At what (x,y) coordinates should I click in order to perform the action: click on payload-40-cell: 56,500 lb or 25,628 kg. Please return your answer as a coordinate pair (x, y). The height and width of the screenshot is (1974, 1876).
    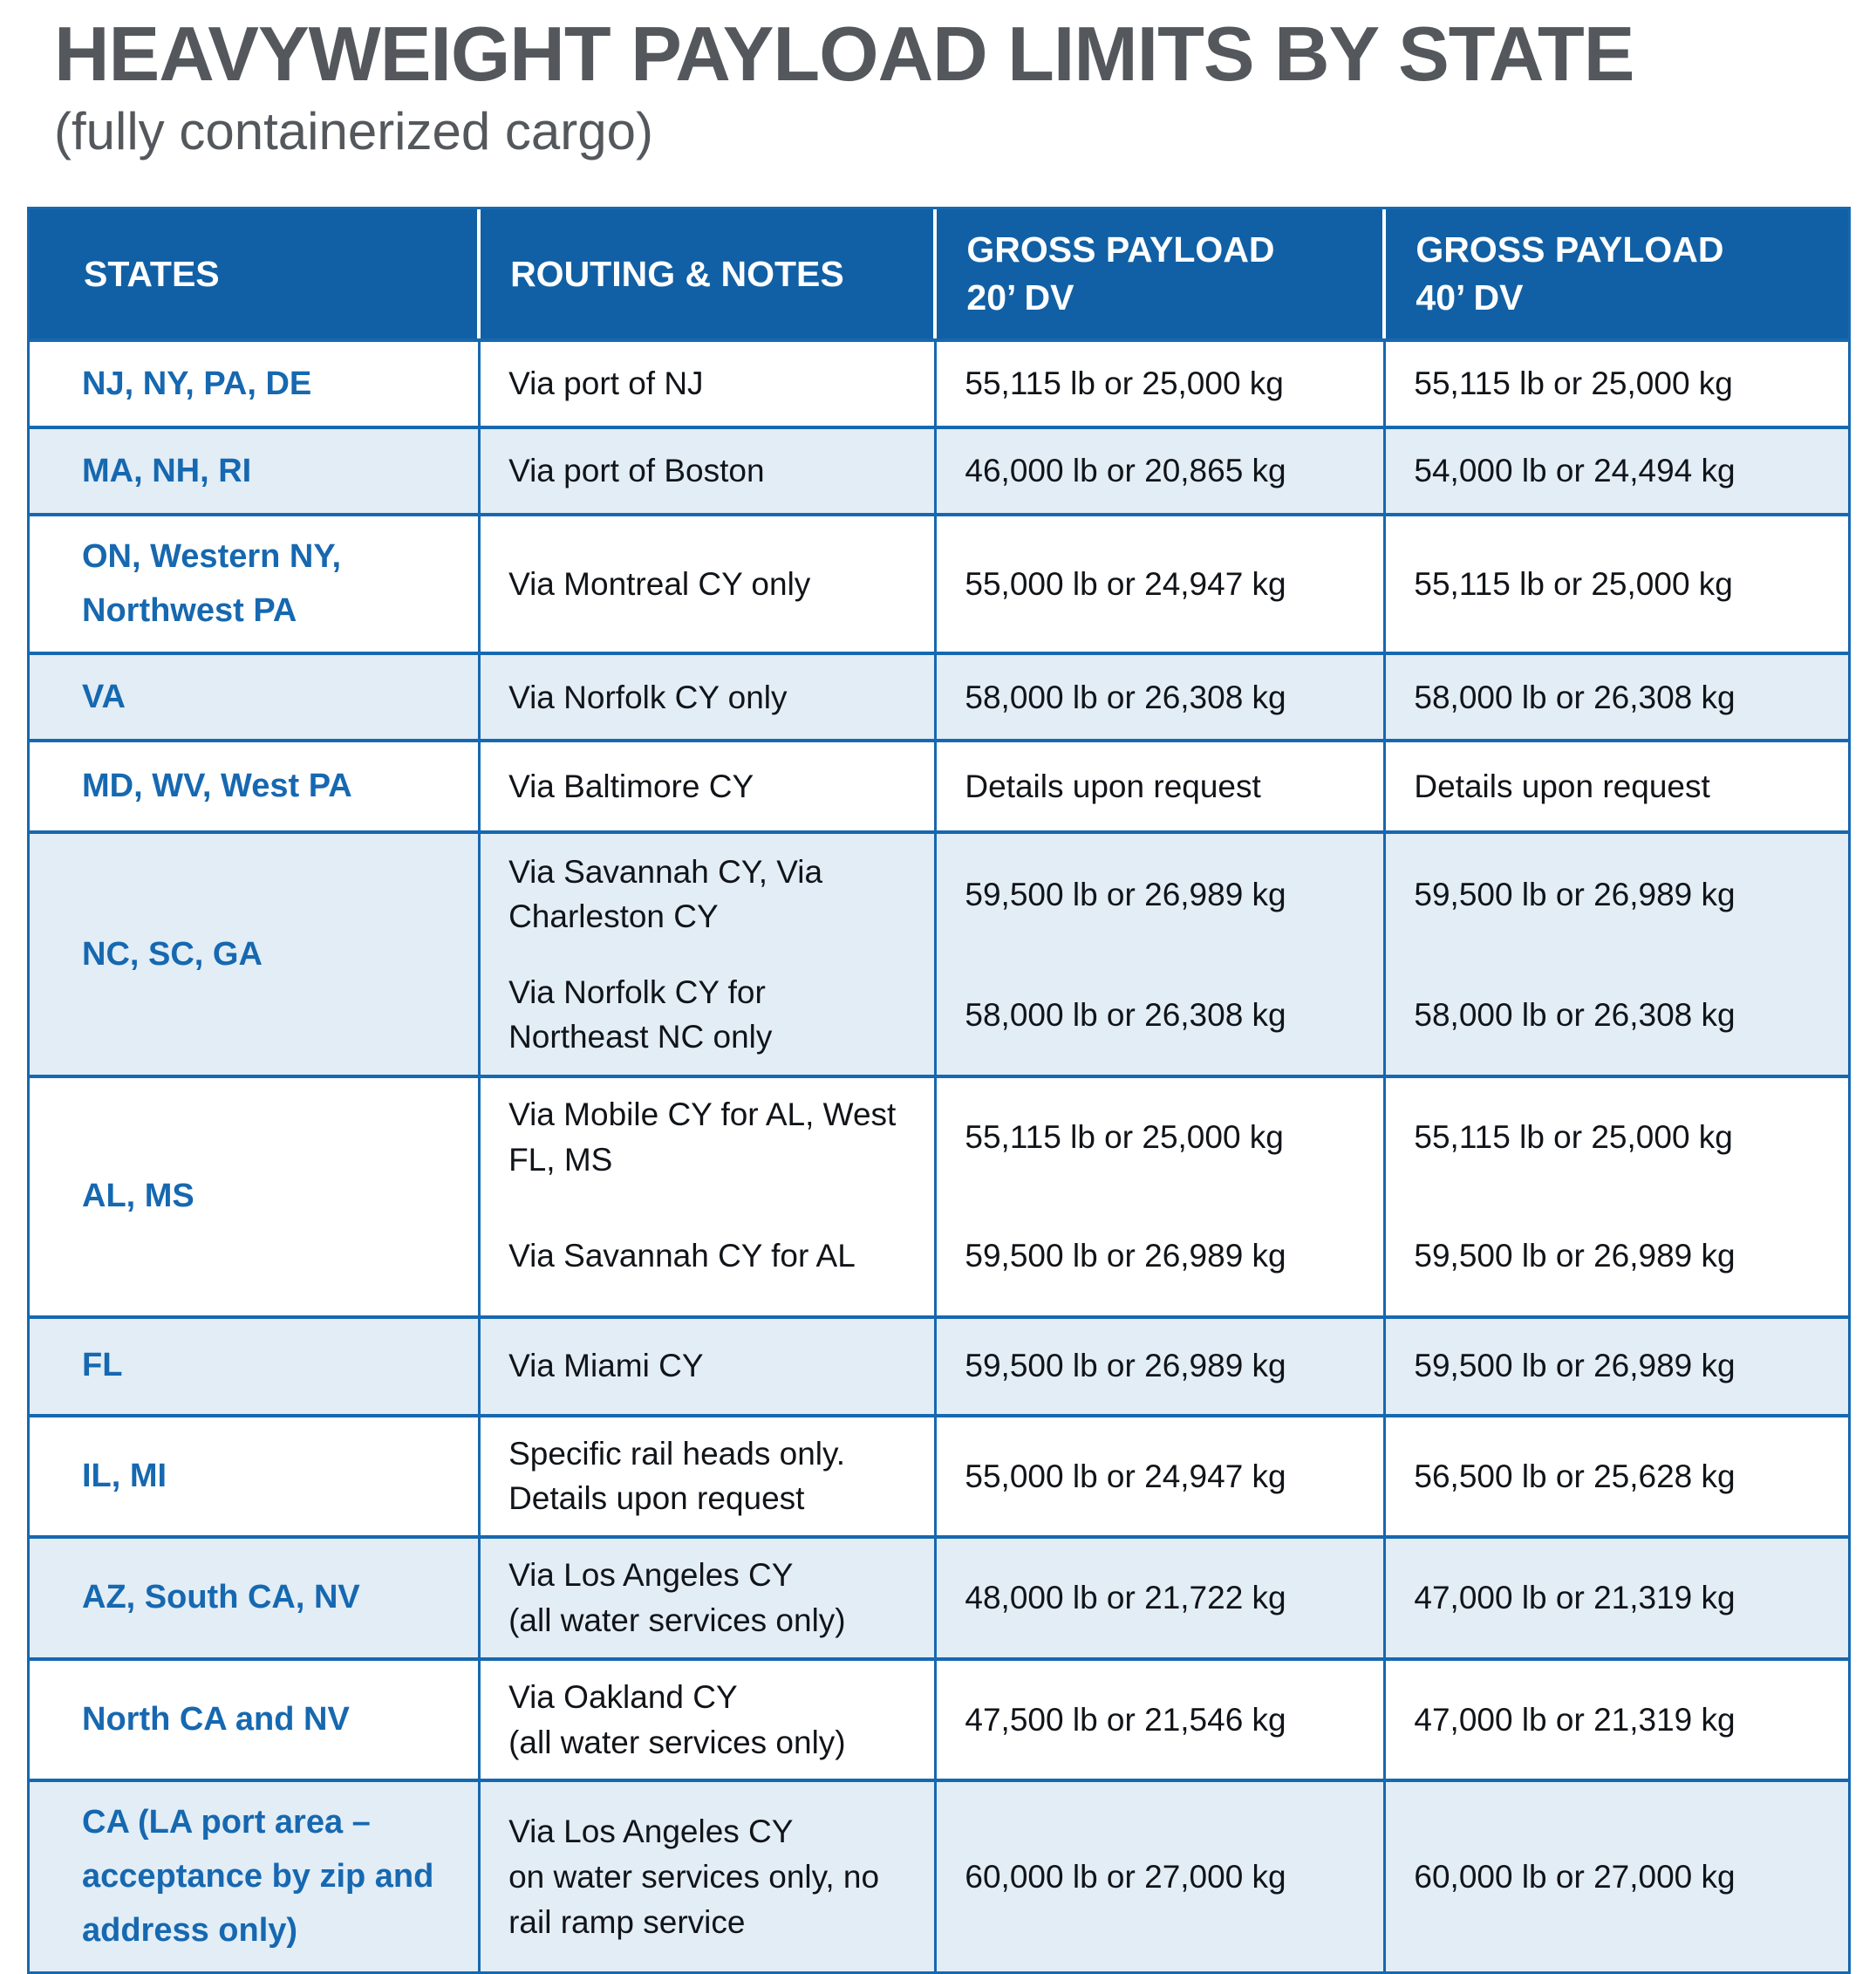
    Looking at the image, I should click on (1575, 1476).